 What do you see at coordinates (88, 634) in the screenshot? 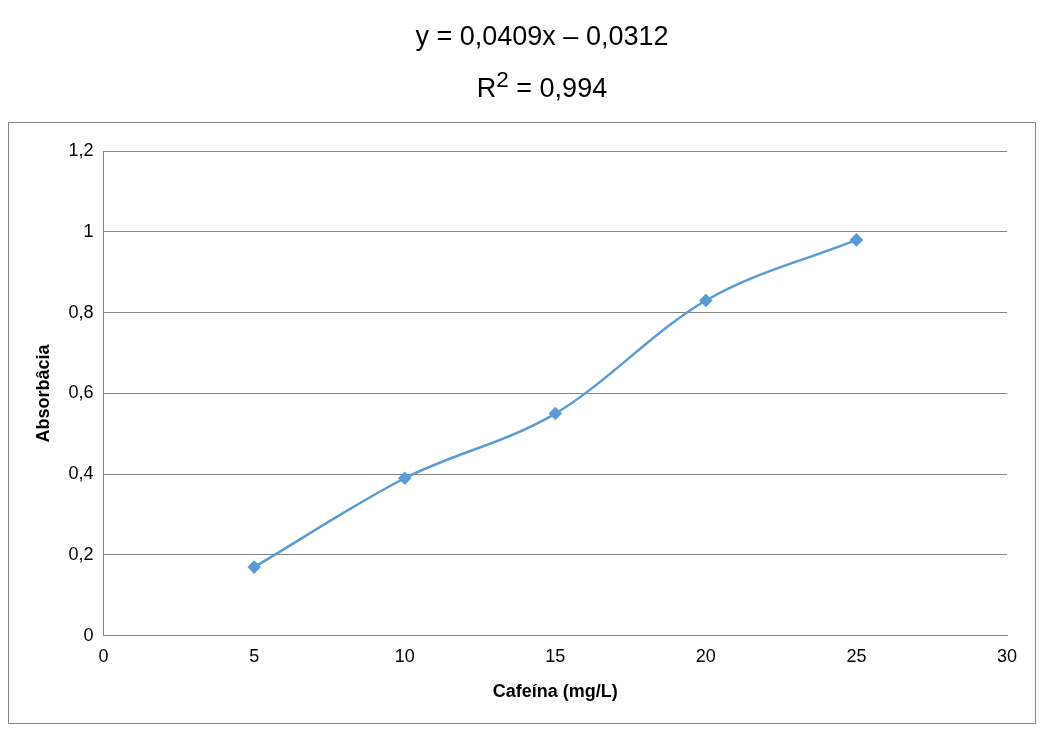
I see `y-tick-label: 0` at bounding box center [88, 634].